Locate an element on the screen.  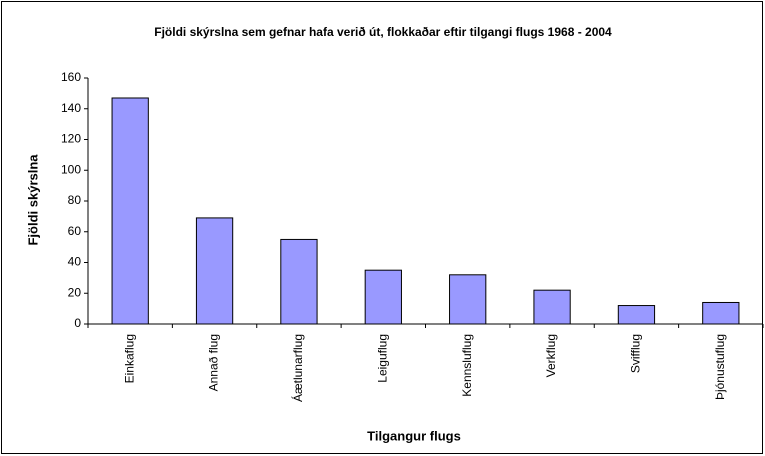
y-tick-label: 20 is located at coordinates (75, 292).